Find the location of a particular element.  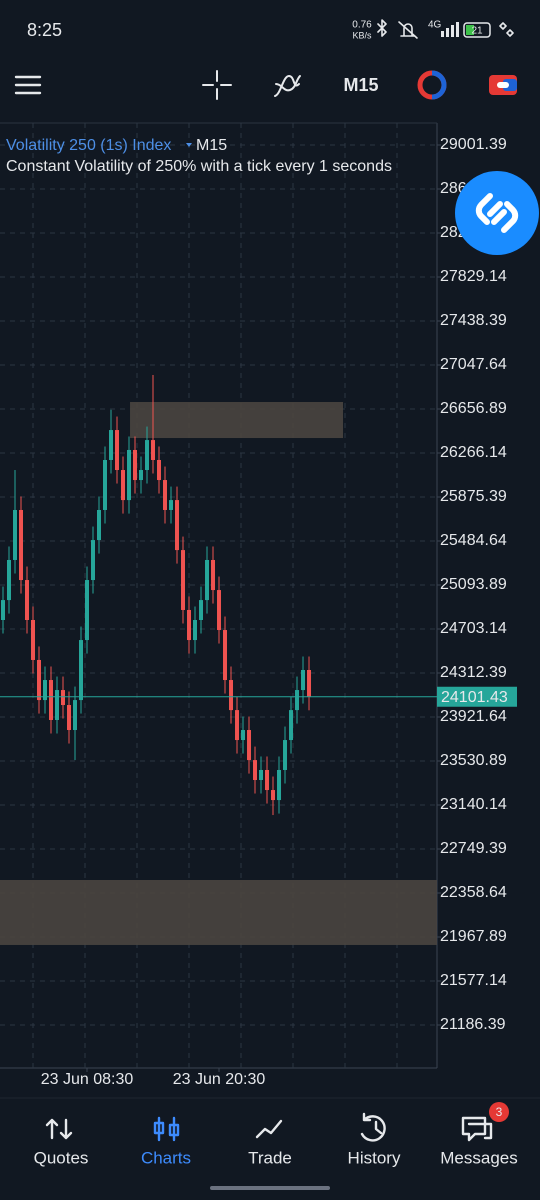

battery is located at coordinates (477, 30).